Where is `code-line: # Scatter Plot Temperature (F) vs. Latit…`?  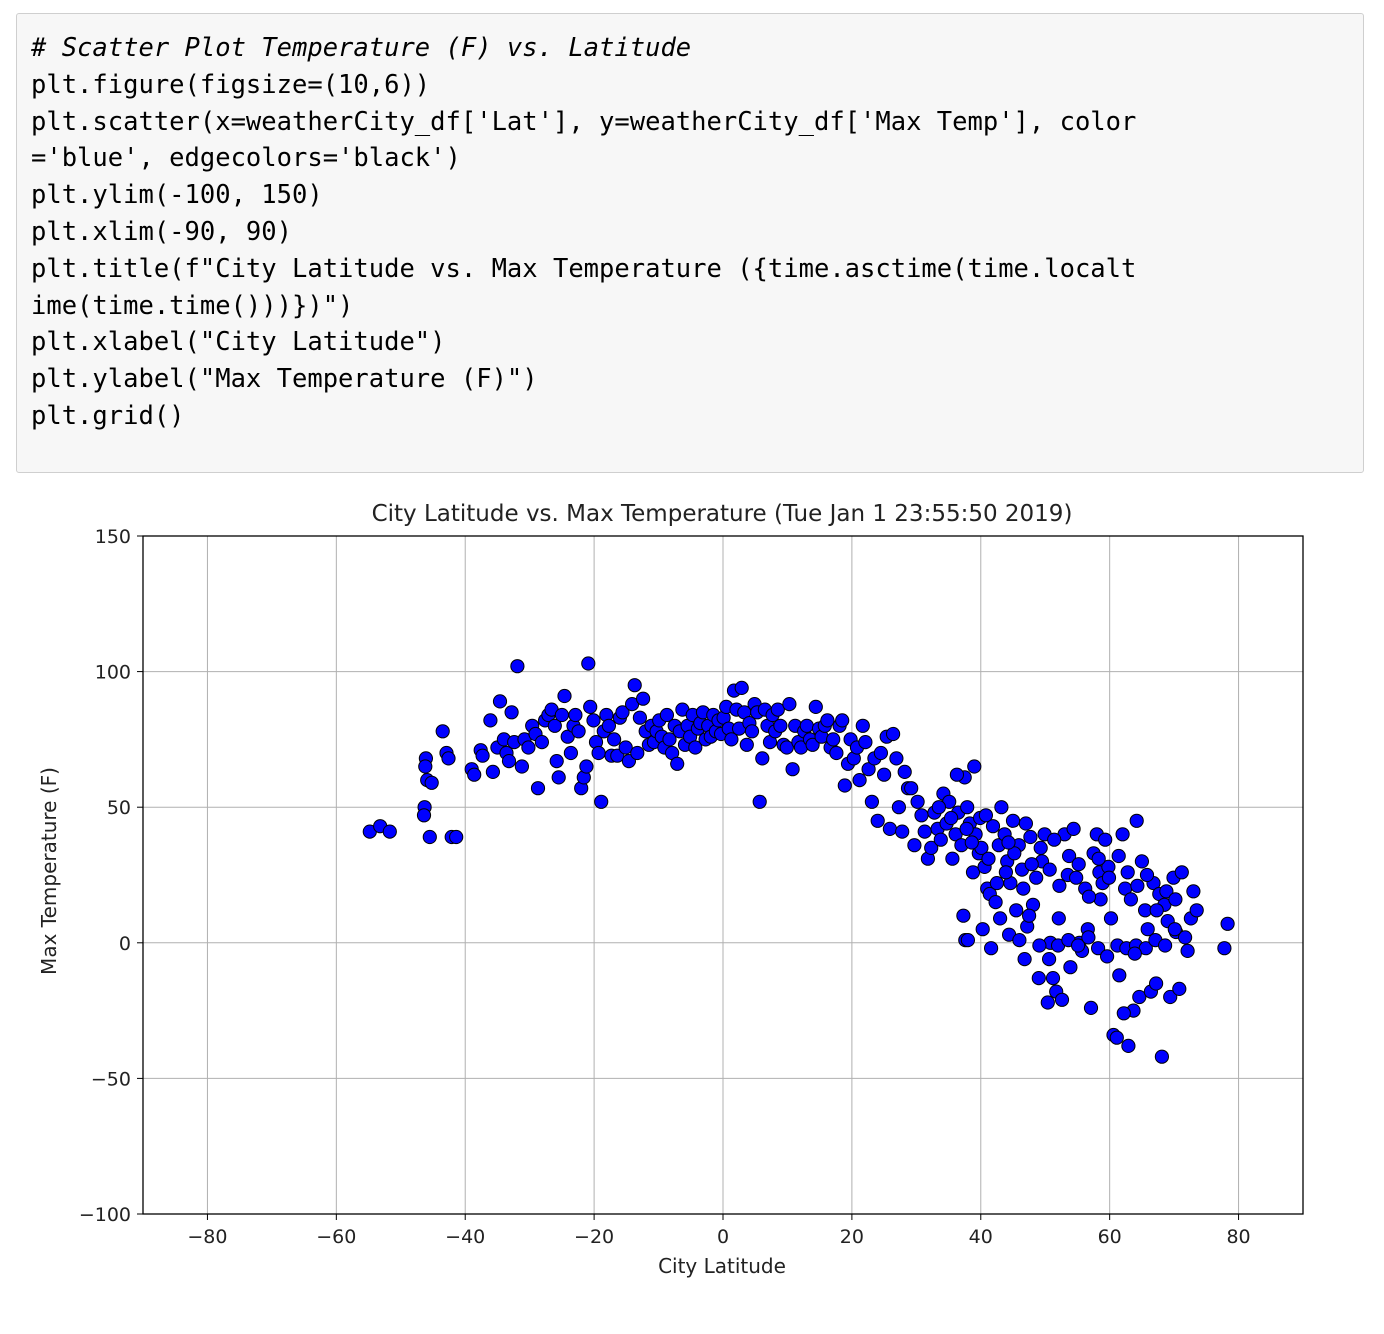
code-line: # Scatter Plot Temperature (F) vs. Latit… is located at coordinates (361, 48).